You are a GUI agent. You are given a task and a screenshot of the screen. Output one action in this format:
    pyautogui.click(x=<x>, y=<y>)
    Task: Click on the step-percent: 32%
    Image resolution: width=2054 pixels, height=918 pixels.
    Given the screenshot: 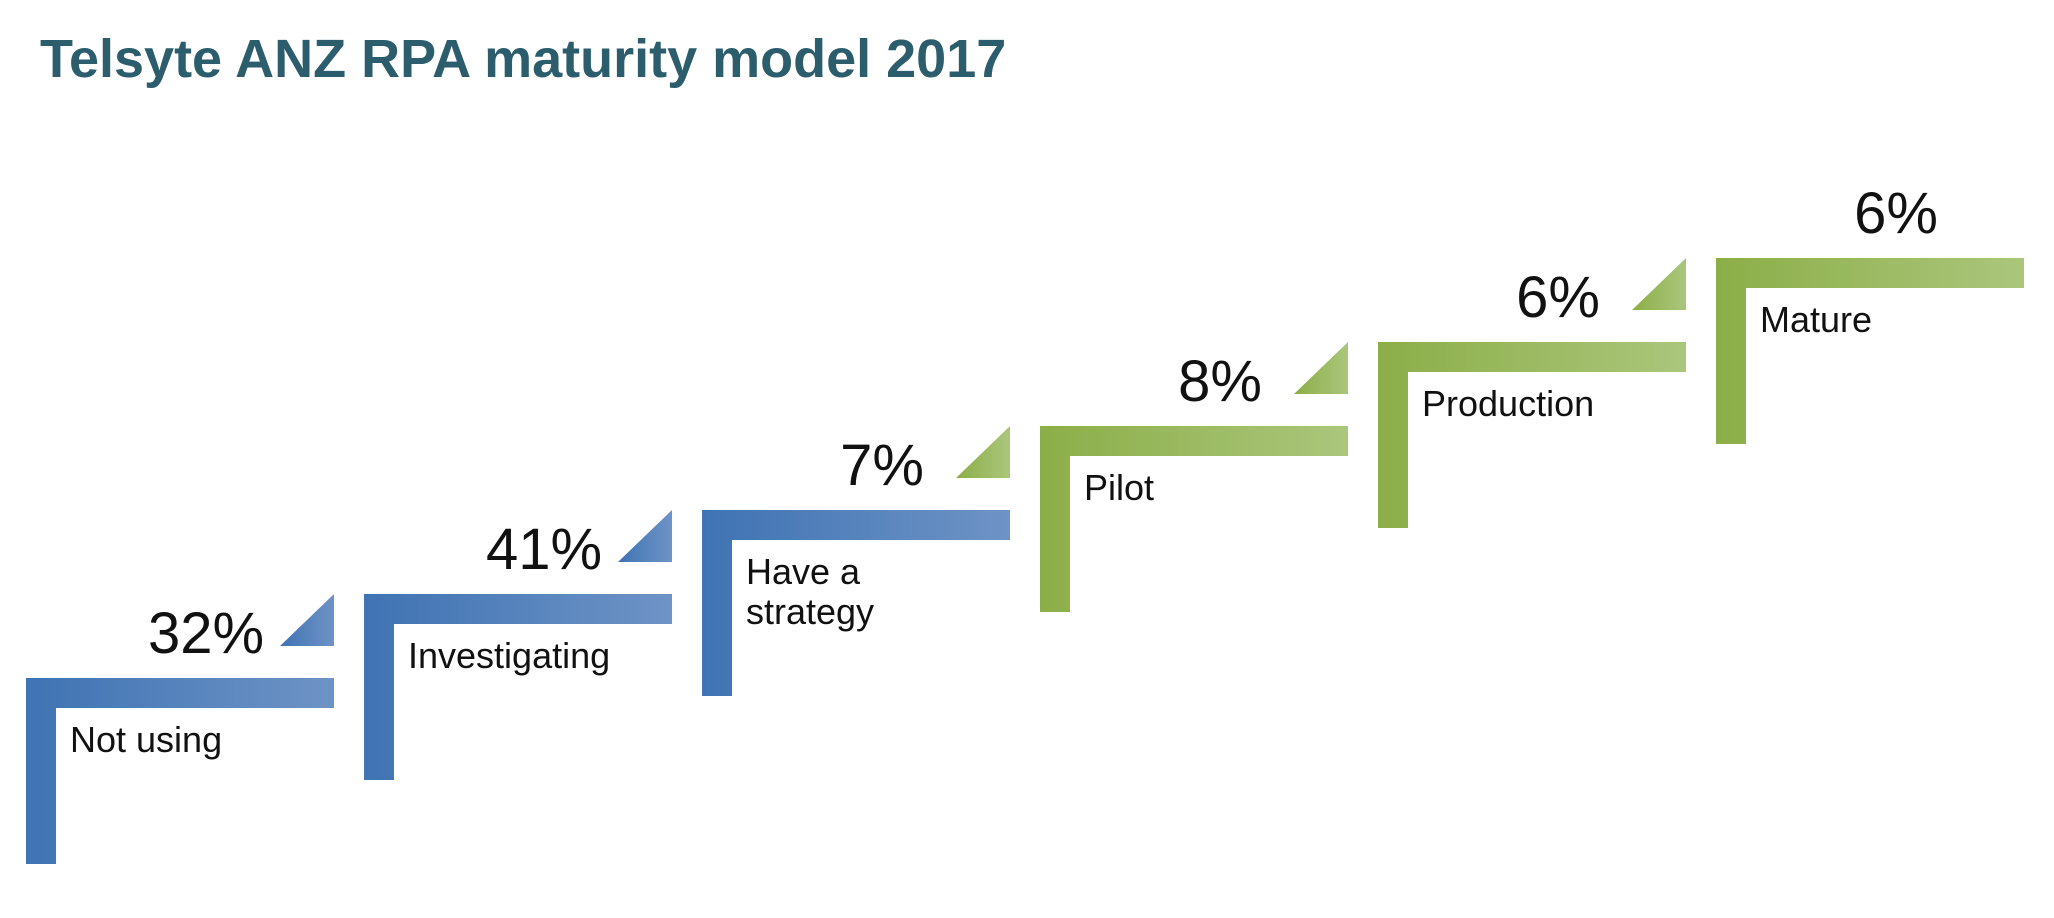 What is the action you would take?
    pyautogui.click(x=206, y=633)
    